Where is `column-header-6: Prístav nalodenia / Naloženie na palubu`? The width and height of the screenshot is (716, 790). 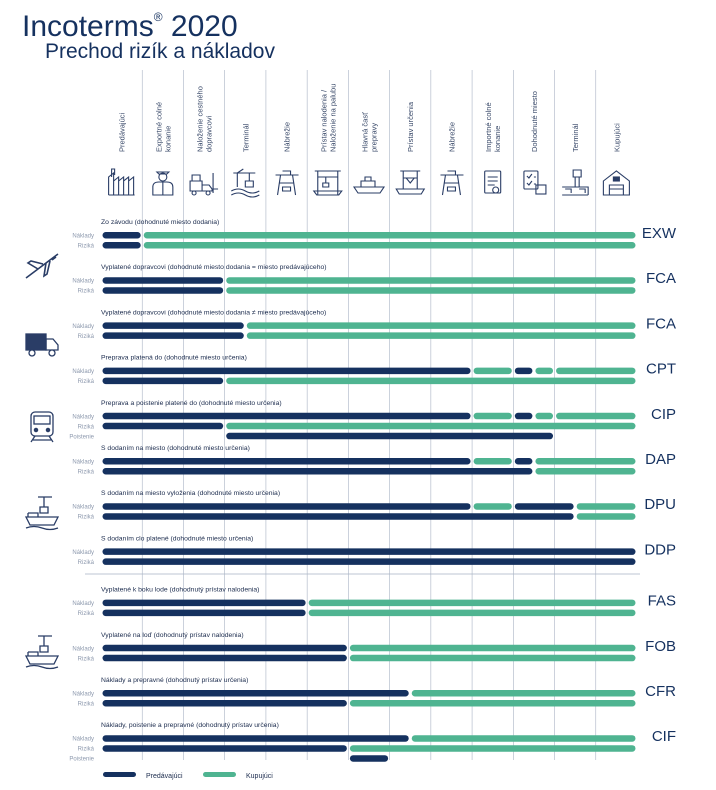 column-header-6: Prístav nalodenia / Naloženie na palubu is located at coordinates (328, 118).